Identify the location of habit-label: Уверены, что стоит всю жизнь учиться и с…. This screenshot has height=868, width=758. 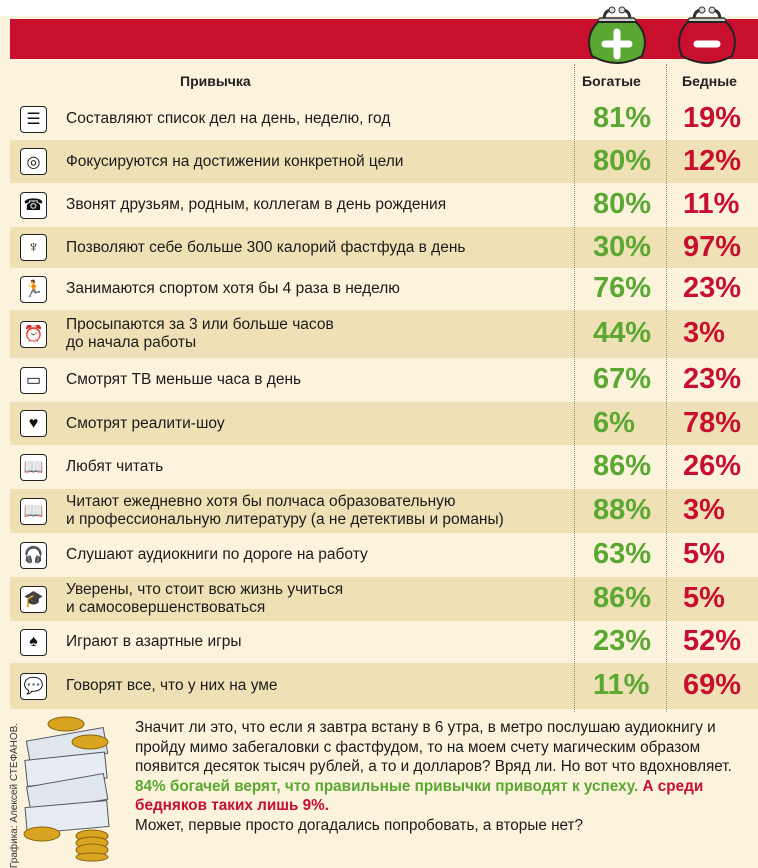
(205, 598).